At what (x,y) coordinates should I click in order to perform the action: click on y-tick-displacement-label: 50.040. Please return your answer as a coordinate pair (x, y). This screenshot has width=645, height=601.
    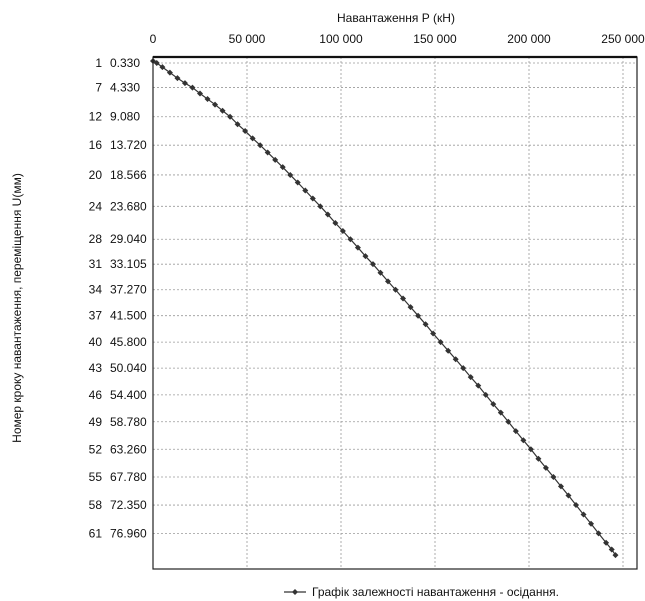
    Looking at the image, I should click on (128, 368).